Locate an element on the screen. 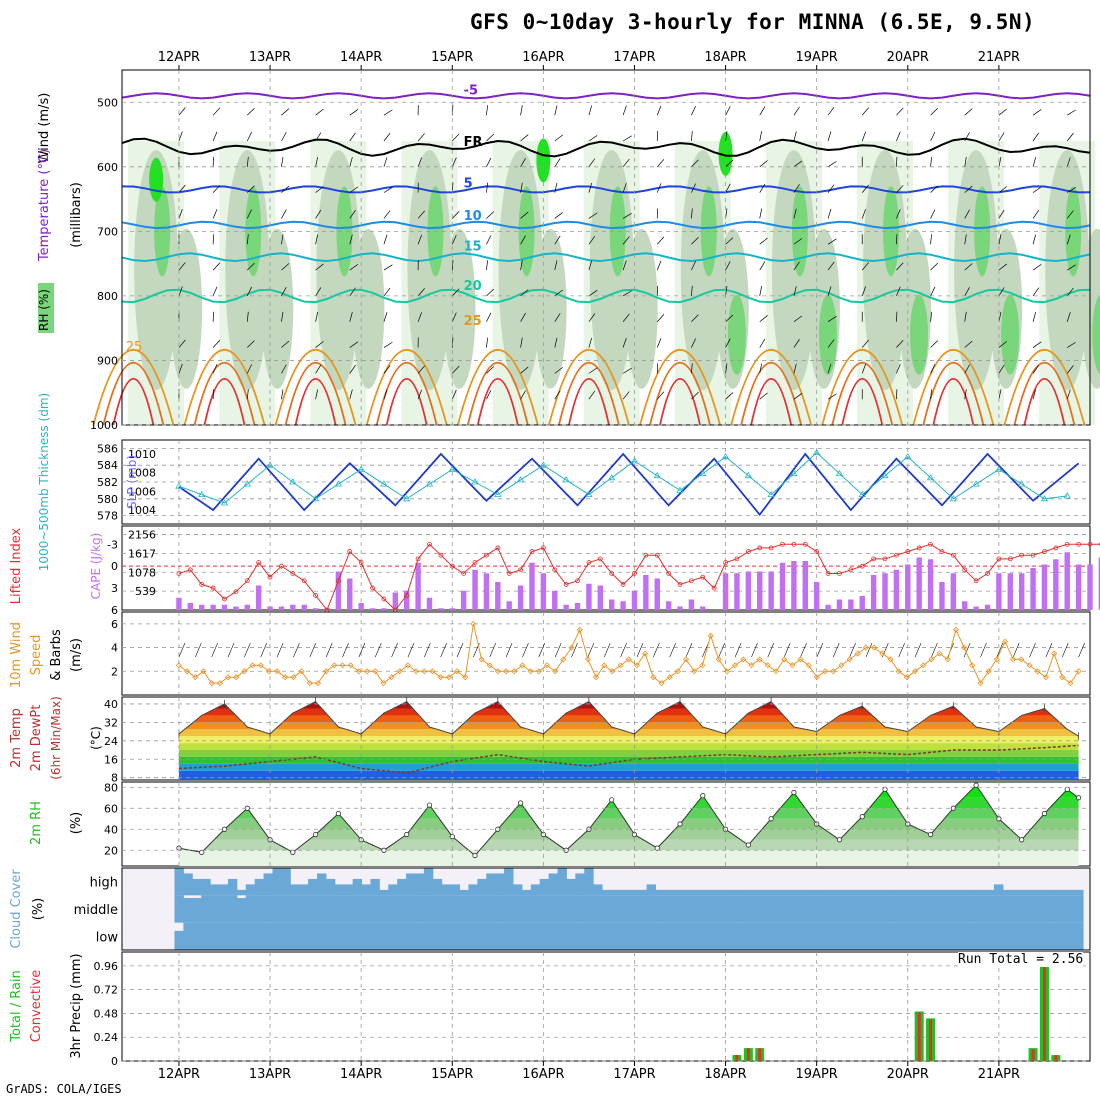  wind-ylabel-c: & Barbs is located at coordinates (56, 655).